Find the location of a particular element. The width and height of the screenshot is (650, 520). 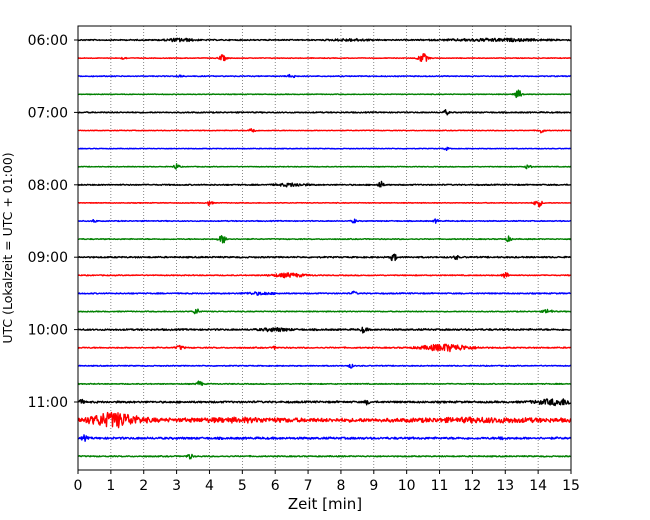

x-tick-label: 15 is located at coordinates (571, 486).